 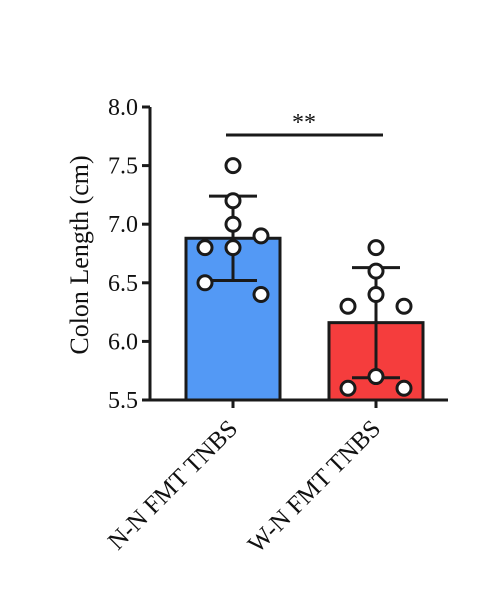 I want to click on y-tick-label: 7.5, so click(x=123, y=167).